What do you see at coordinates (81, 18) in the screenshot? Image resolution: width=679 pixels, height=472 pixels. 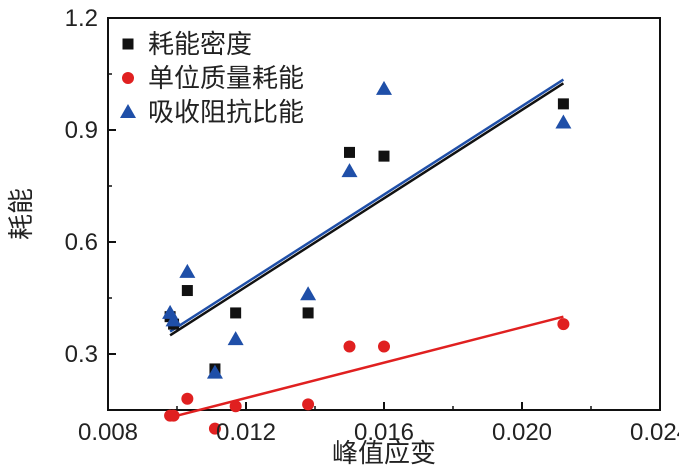 I see `y-tick-label: 1.2` at bounding box center [81, 18].